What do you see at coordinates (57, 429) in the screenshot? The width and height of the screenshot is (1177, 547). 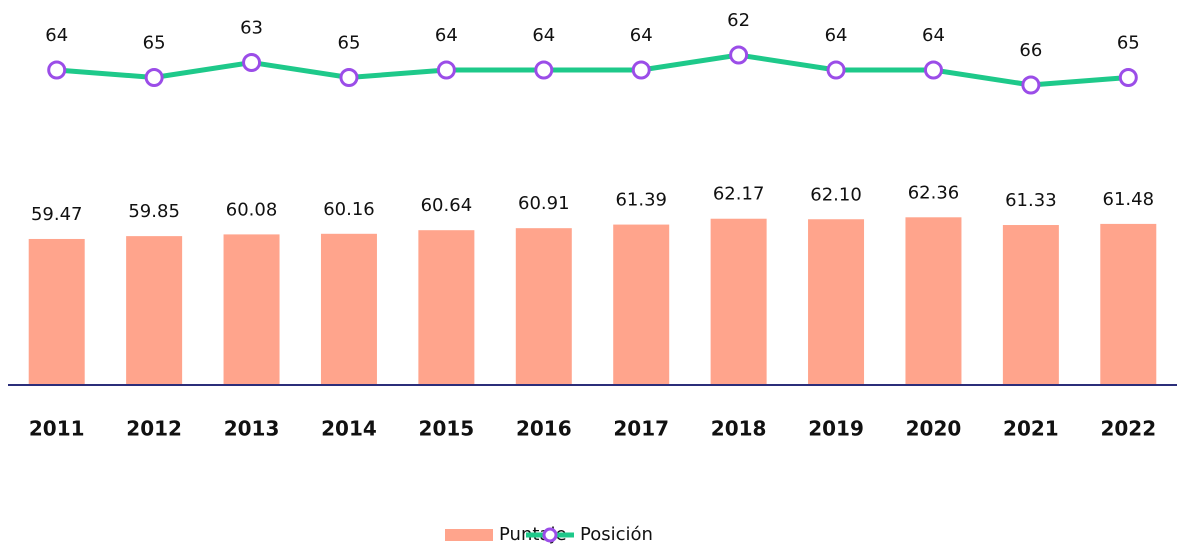 I see `x-tick-label: 2011` at bounding box center [57, 429].